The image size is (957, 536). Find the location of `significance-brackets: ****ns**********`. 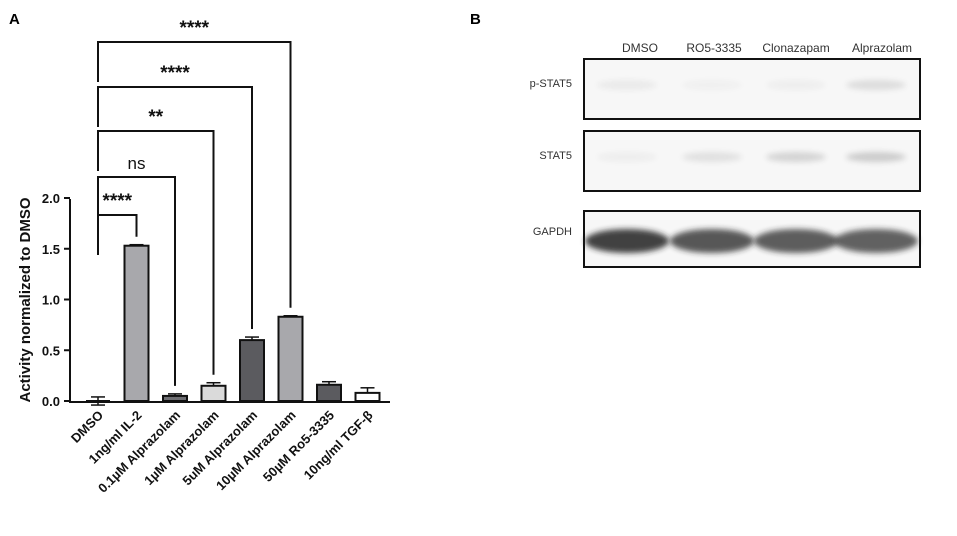

significance-brackets: ****ns********** is located at coordinates (194, 202).